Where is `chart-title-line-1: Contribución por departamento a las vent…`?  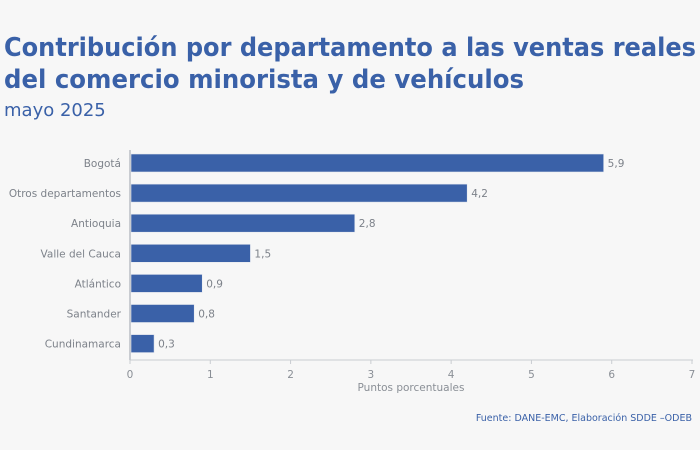 chart-title-line-1: Contribución por departamento a las vent… is located at coordinates (350, 48).